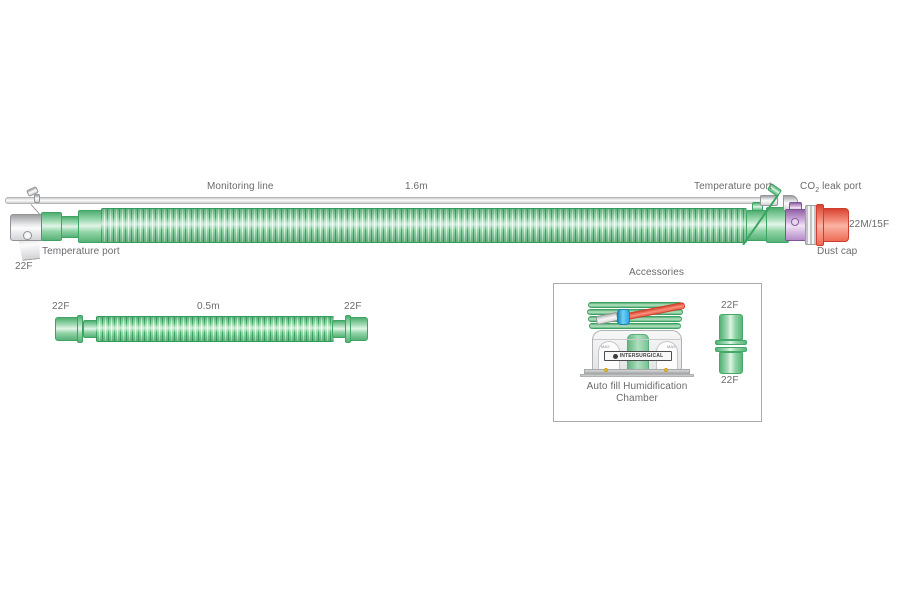  I want to click on brand-logo-icon, so click(615, 356).